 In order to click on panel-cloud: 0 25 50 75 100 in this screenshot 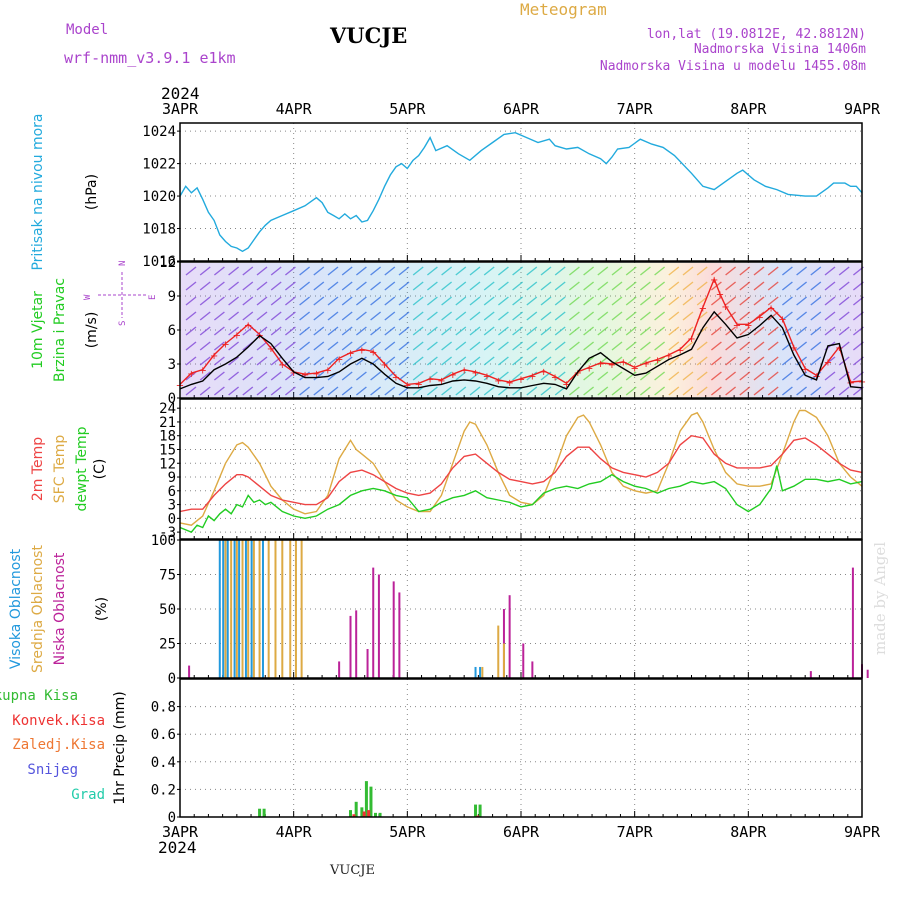, I will do `click(510, 610)`.